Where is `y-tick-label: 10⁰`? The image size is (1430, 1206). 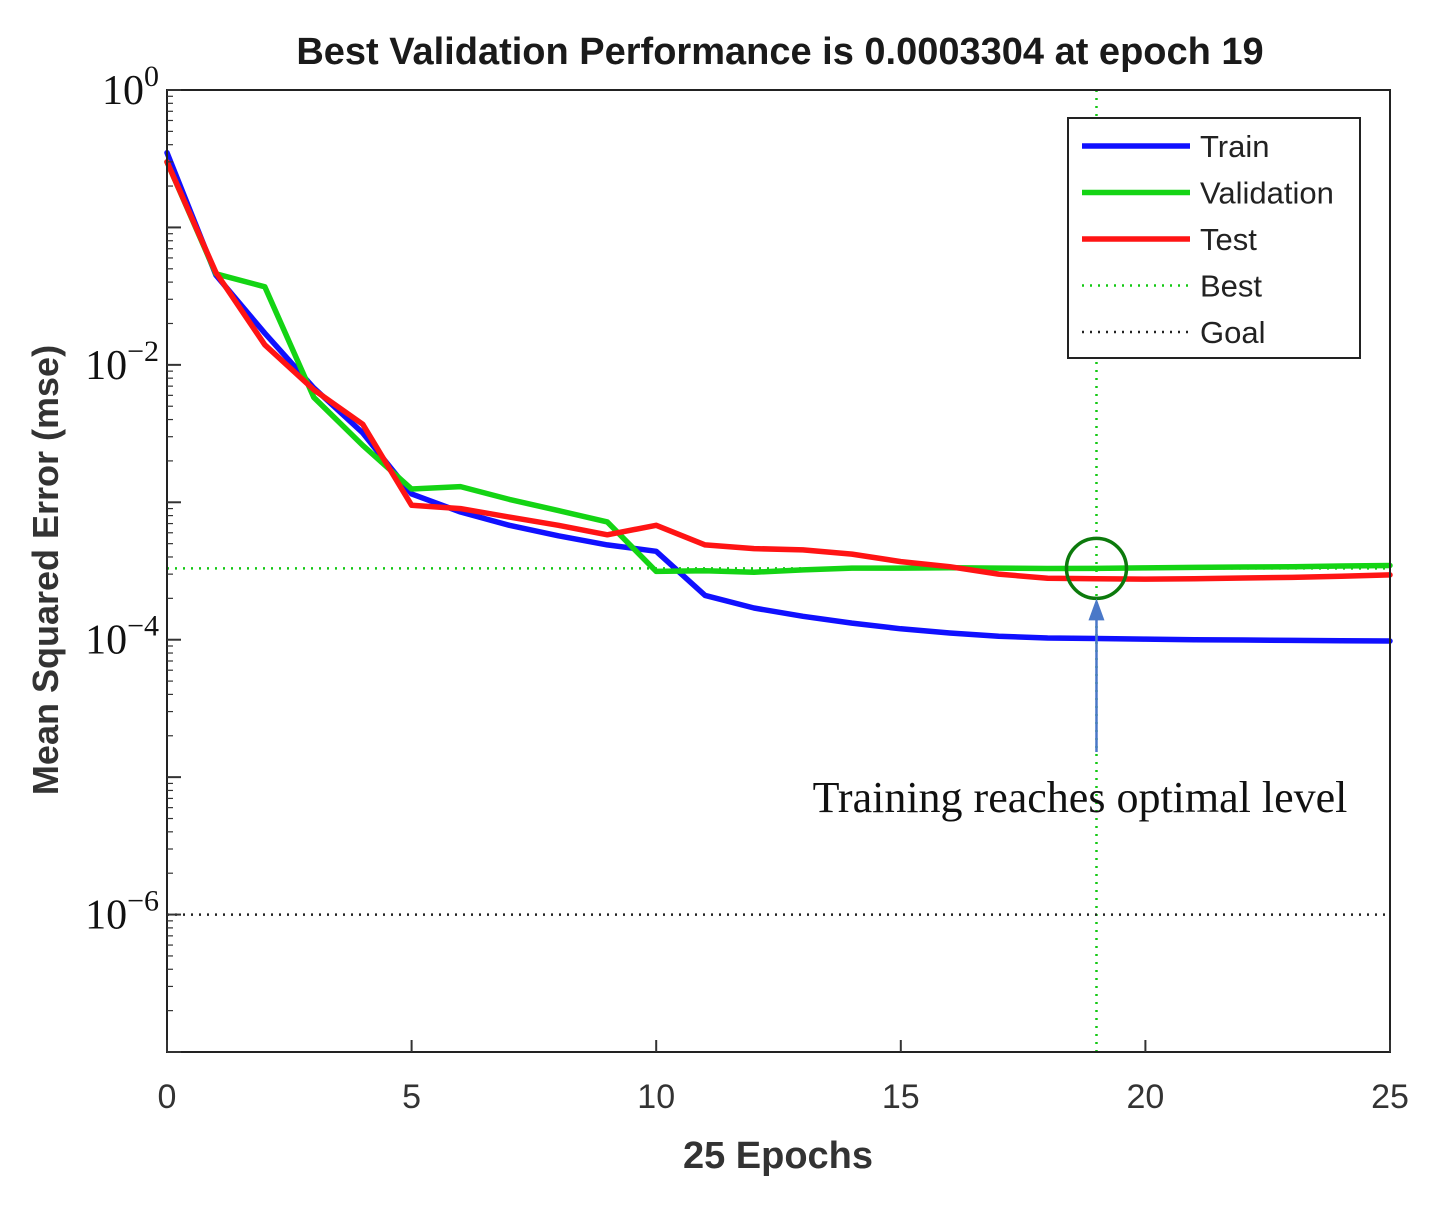
y-tick-label: 10⁰ is located at coordinates (130, 87).